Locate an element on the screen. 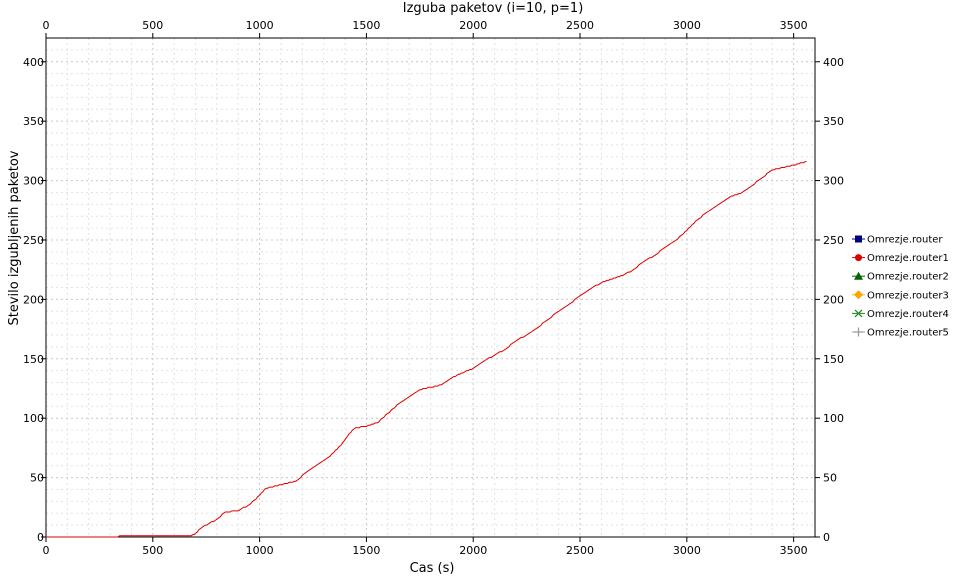  y-tick-label-left: 350 is located at coordinates (33, 121).